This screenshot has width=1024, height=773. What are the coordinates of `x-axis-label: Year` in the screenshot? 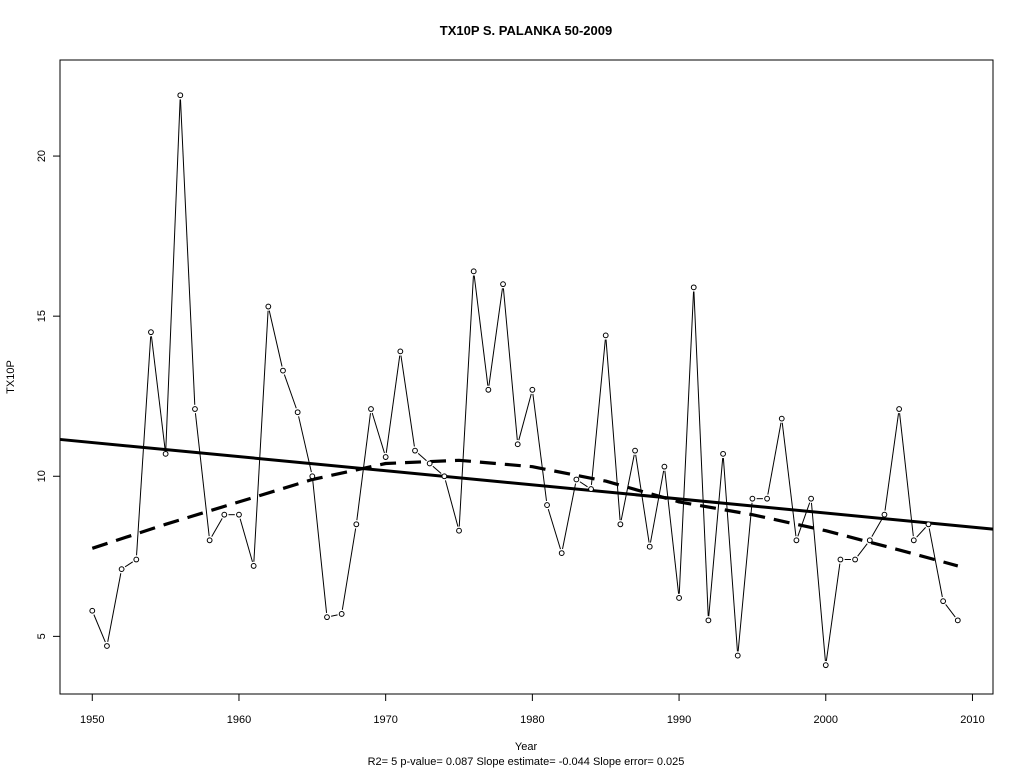 It's located at (526, 747).